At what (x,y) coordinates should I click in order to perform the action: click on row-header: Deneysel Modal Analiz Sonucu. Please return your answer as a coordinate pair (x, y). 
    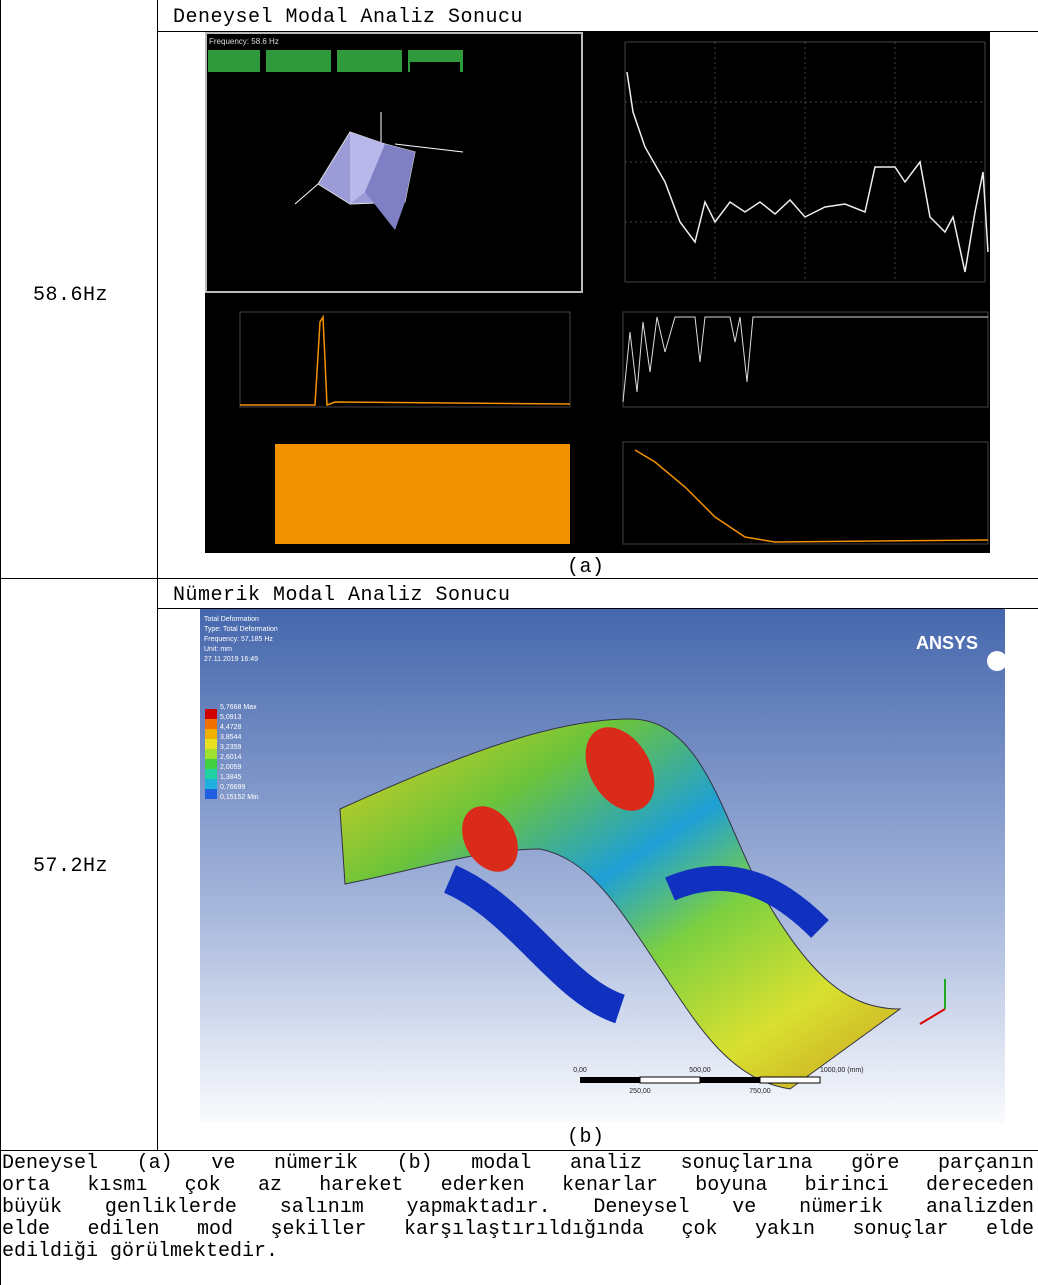
    Looking at the image, I should click on (348, 17).